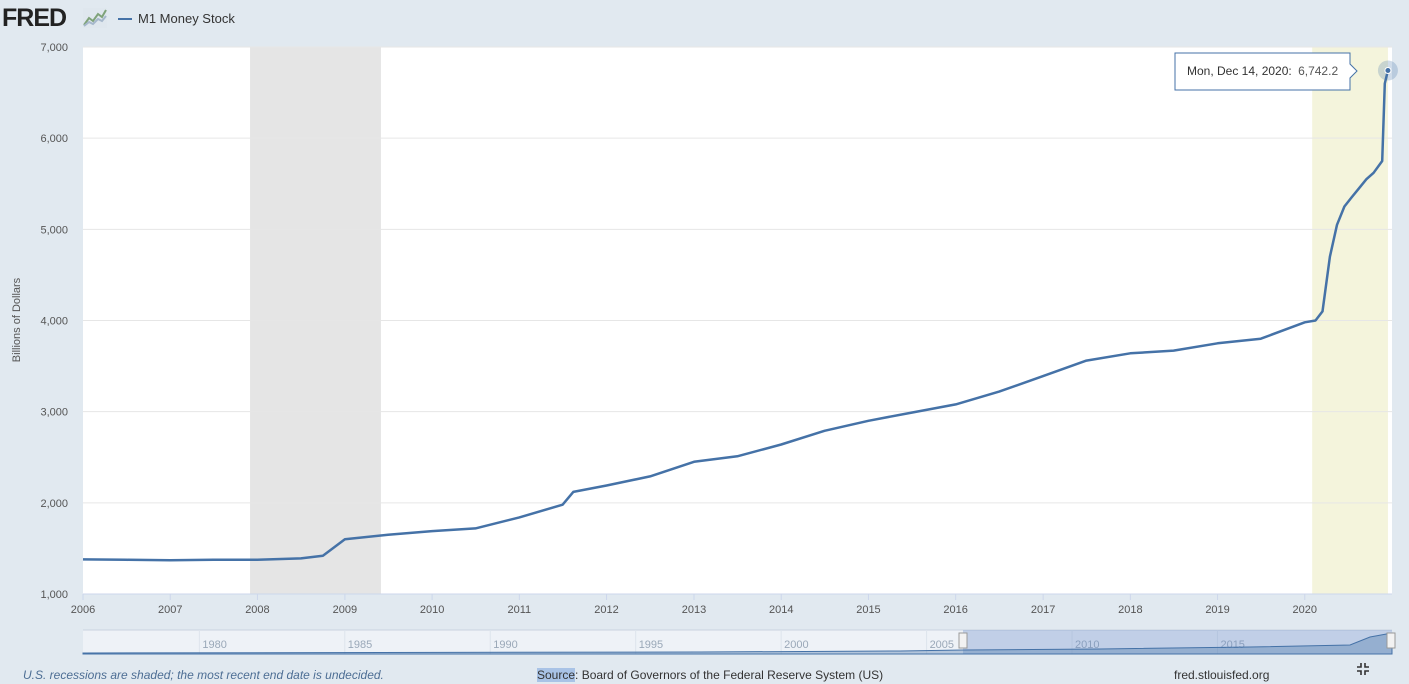 This screenshot has height=684, width=1409. What do you see at coordinates (1130, 610) in the screenshot?
I see `x-tick-label: 2018` at bounding box center [1130, 610].